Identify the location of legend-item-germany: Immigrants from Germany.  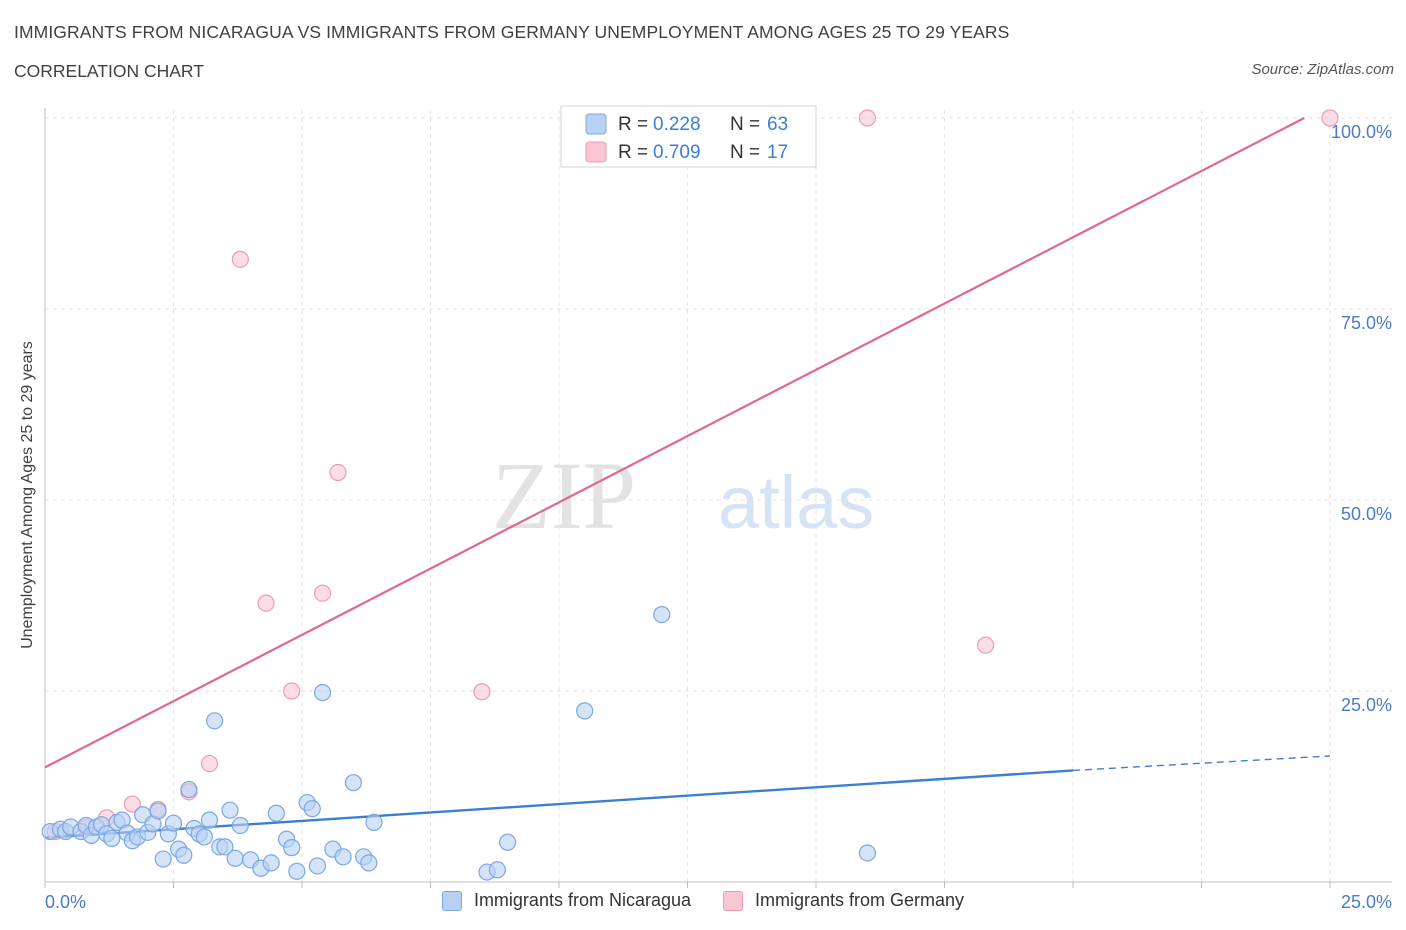
(843, 900).